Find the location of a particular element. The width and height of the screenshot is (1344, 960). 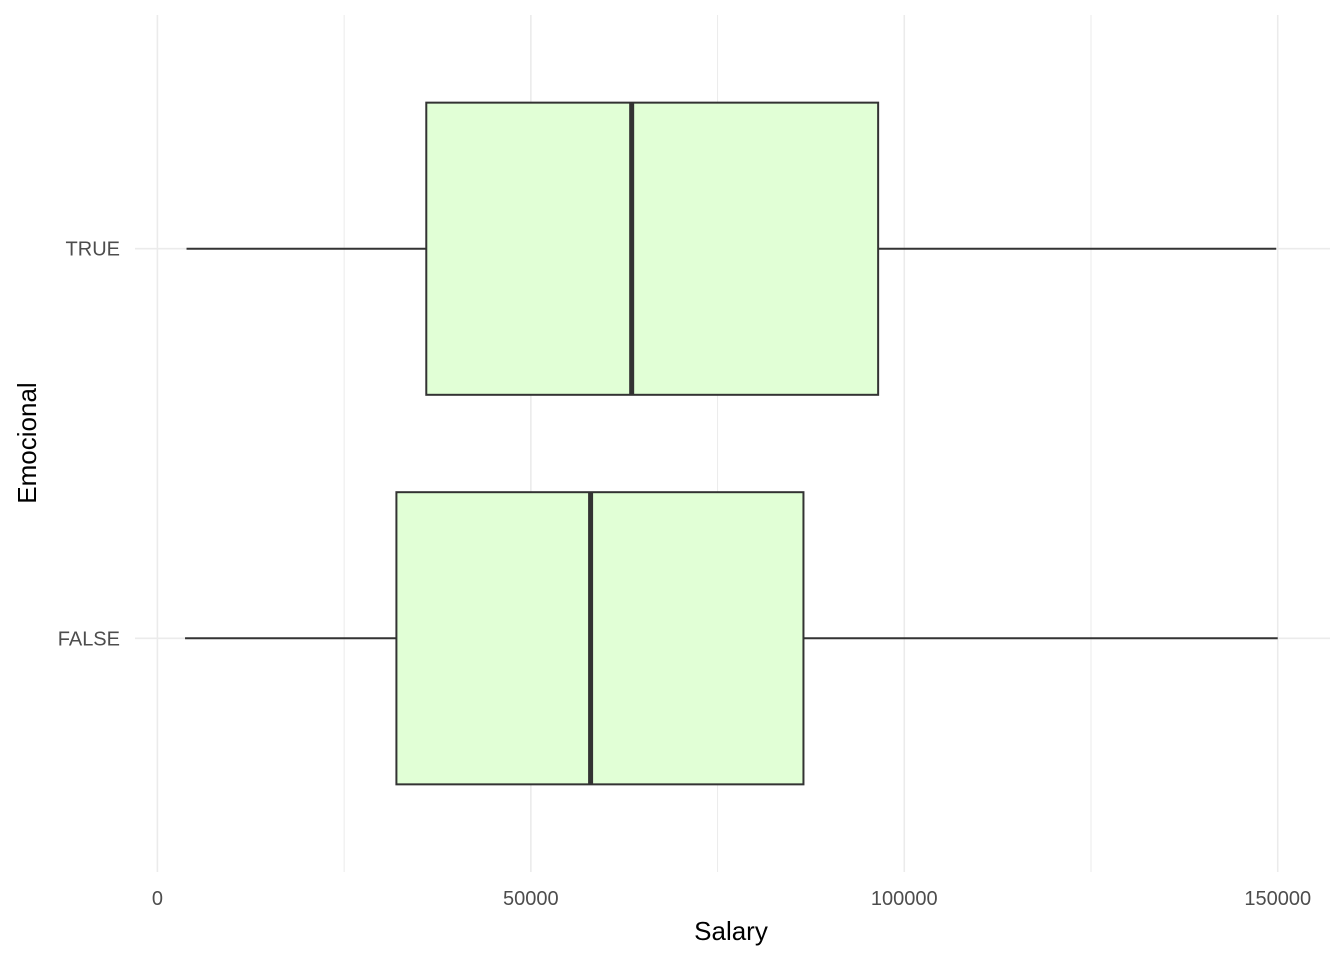

y-tick-label: FALSE is located at coordinates (89, 639).